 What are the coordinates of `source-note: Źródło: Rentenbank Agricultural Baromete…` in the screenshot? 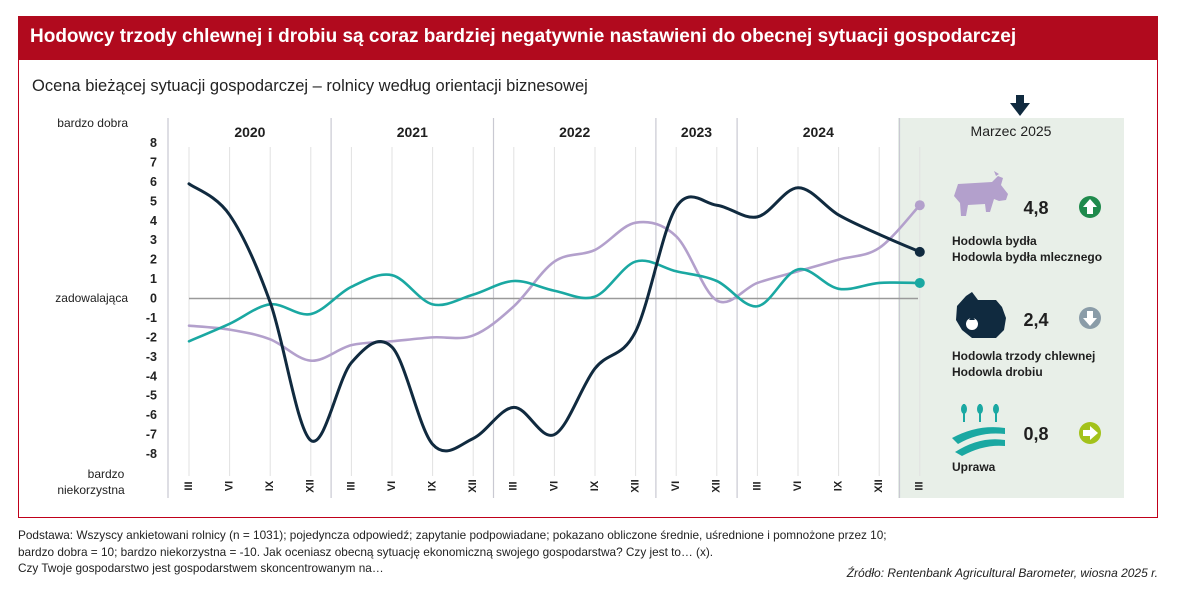 It's located at (1002, 573).